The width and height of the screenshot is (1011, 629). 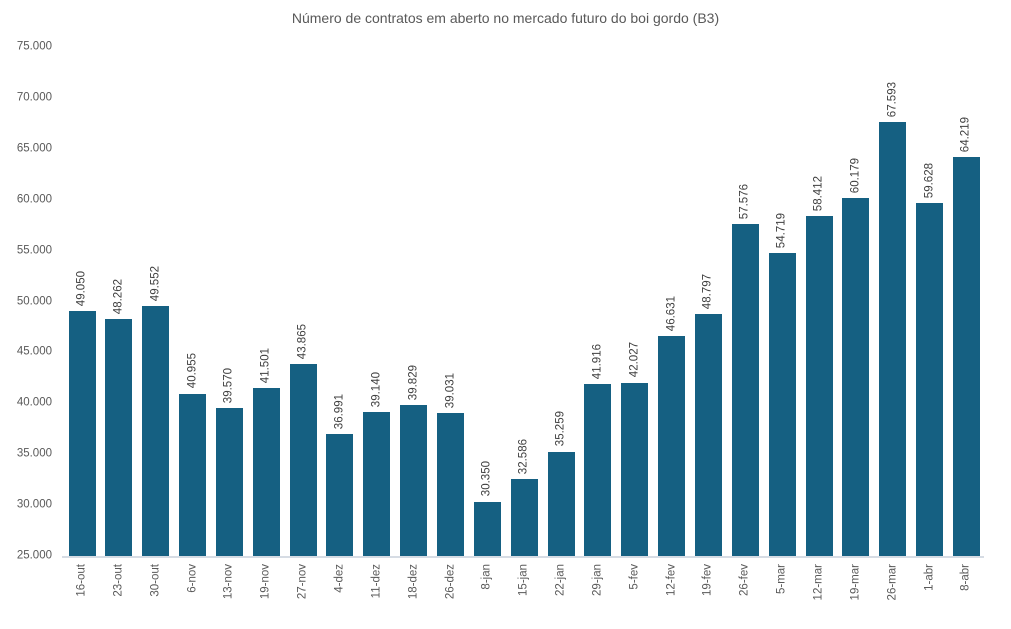 I want to click on bar-16-out, so click(x=82, y=433).